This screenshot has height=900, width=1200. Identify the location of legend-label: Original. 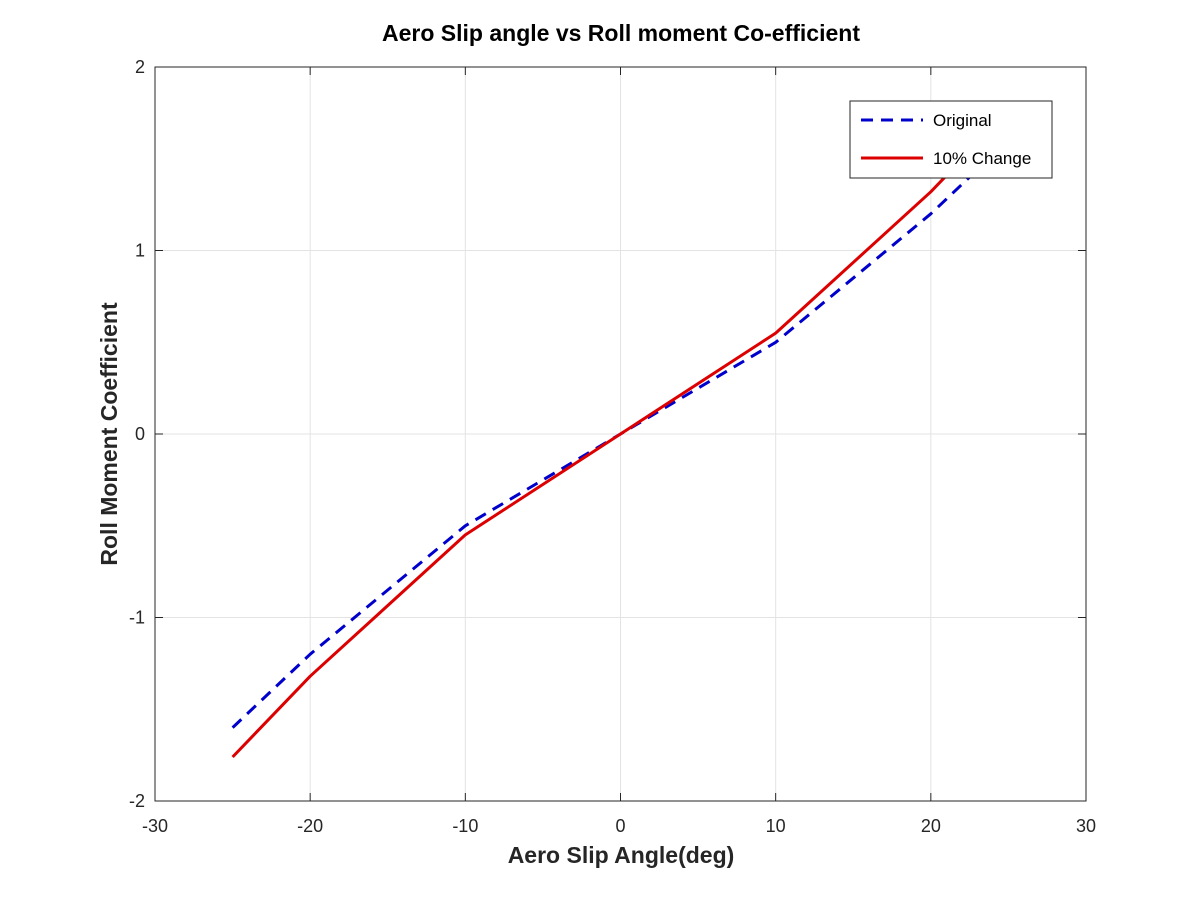
(962, 120).